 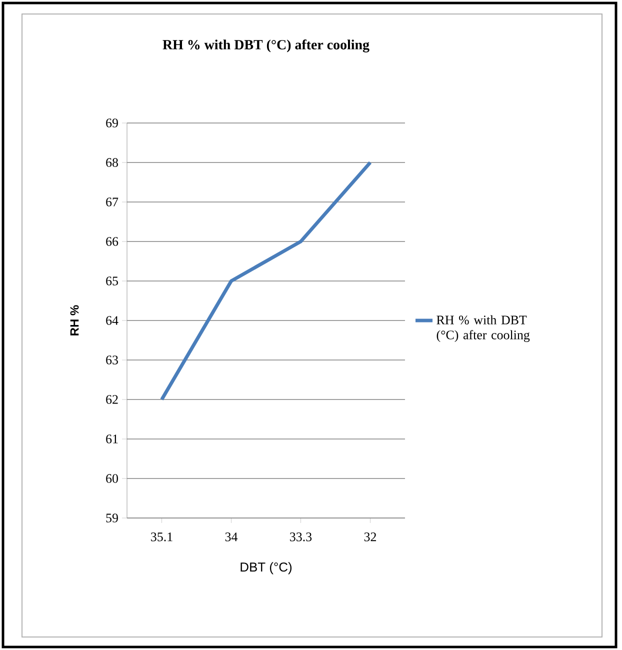 What do you see at coordinates (112, 241) in the screenshot?
I see `y-tick-label: 66` at bounding box center [112, 241].